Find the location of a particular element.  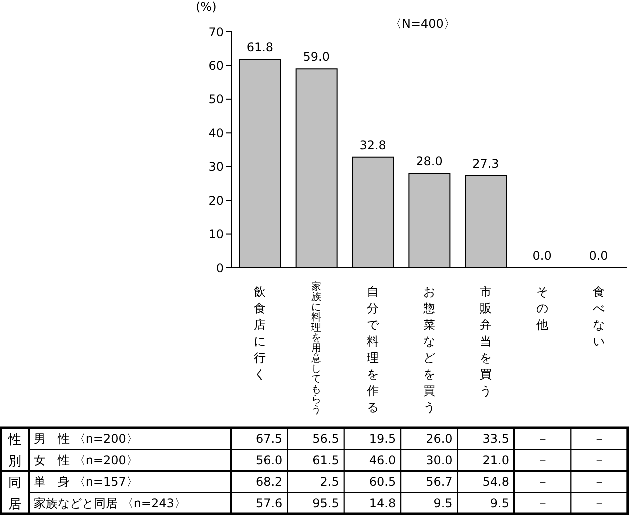

x-tick-label: 市販弁当を買う is located at coordinates (486, 341).